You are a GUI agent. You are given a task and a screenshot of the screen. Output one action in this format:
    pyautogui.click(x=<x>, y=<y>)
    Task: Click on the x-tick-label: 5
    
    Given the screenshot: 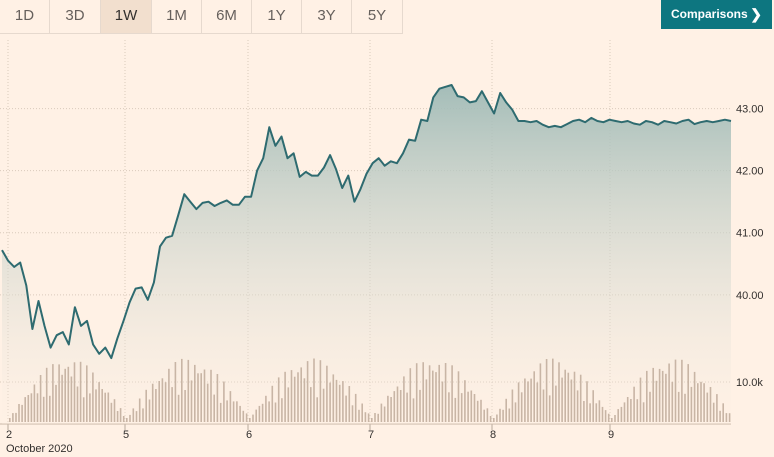 What is the action you would take?
    pyautogui.click(x=126, y=435)
    